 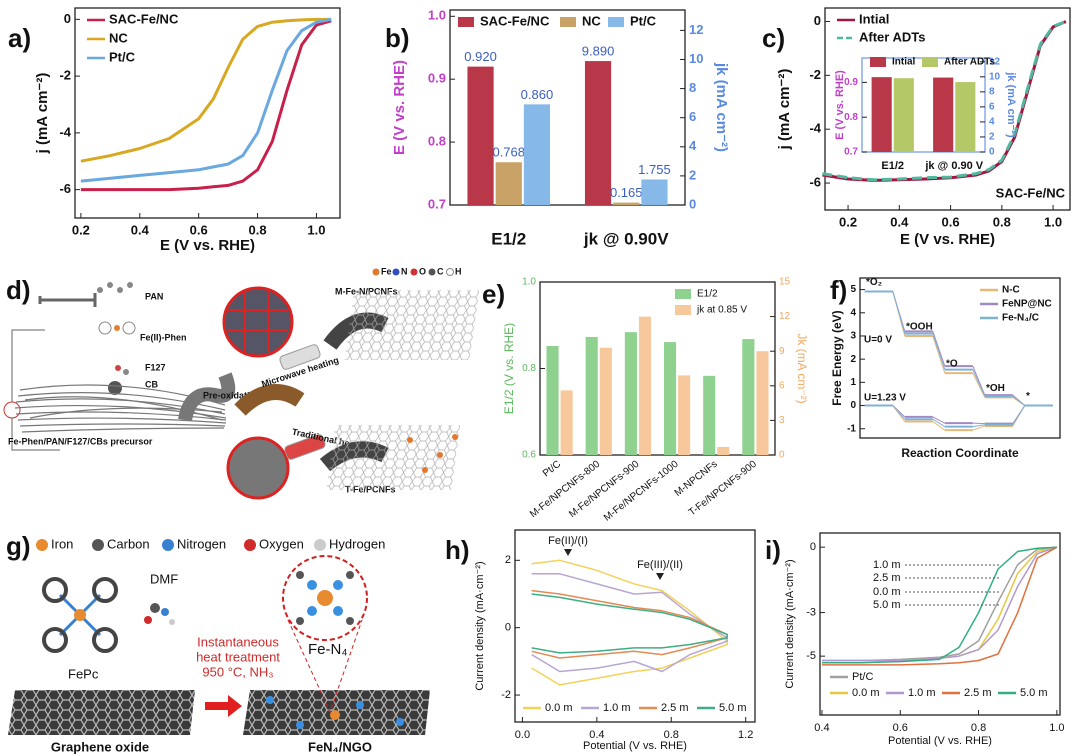 What do you see at coordinates (480, 56) in the screenshot?
I see `value-label: 0.920` at bounding box center [480, 56].